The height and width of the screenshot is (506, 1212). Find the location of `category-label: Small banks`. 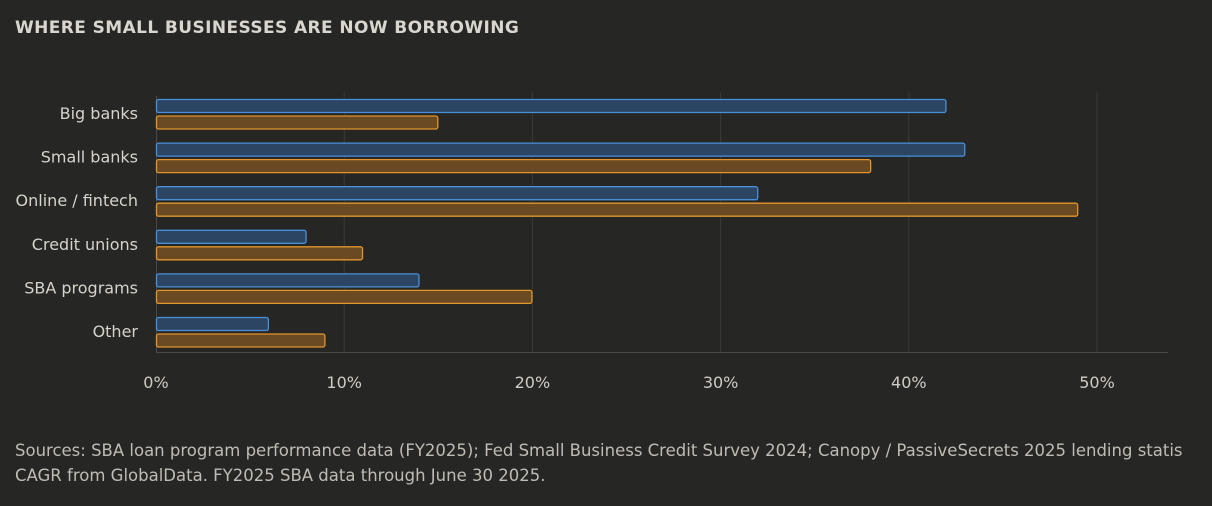

category-label: Small banks is located at coordinates (89, 157).